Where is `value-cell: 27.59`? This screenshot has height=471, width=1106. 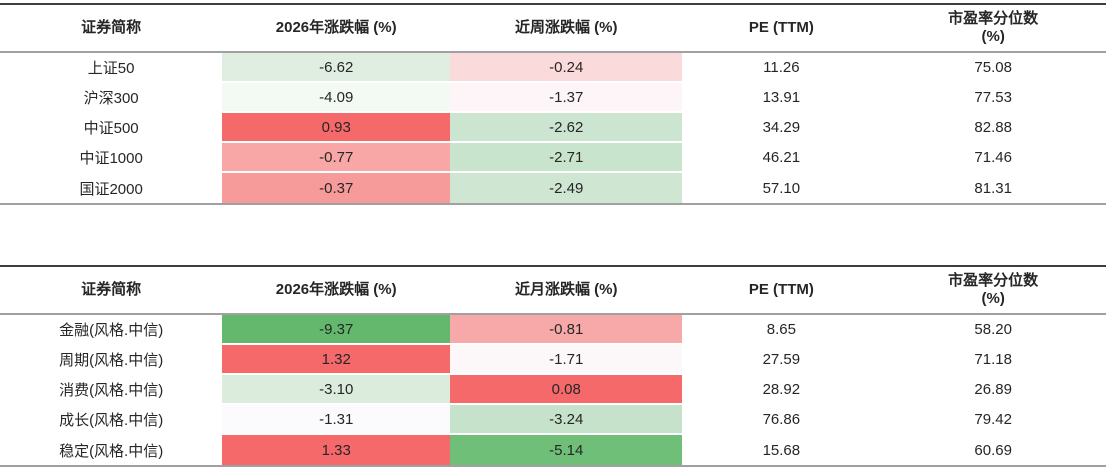
value-cell: 27.59 is located at coordinates (781, 360).